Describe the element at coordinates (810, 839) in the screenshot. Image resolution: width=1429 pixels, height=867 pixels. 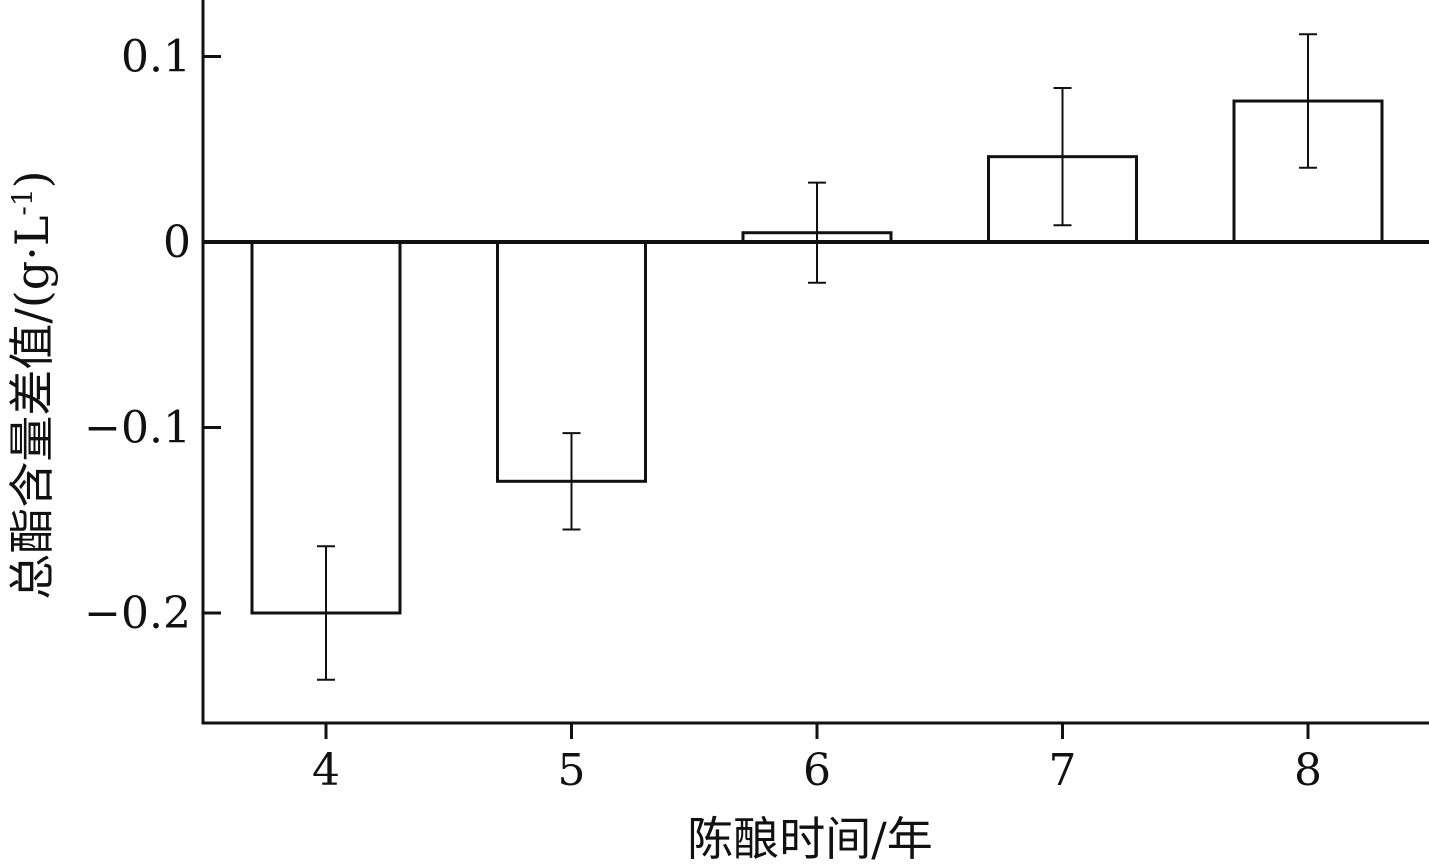
I see `x-axis-title: 陈酿时间/年` at that location.